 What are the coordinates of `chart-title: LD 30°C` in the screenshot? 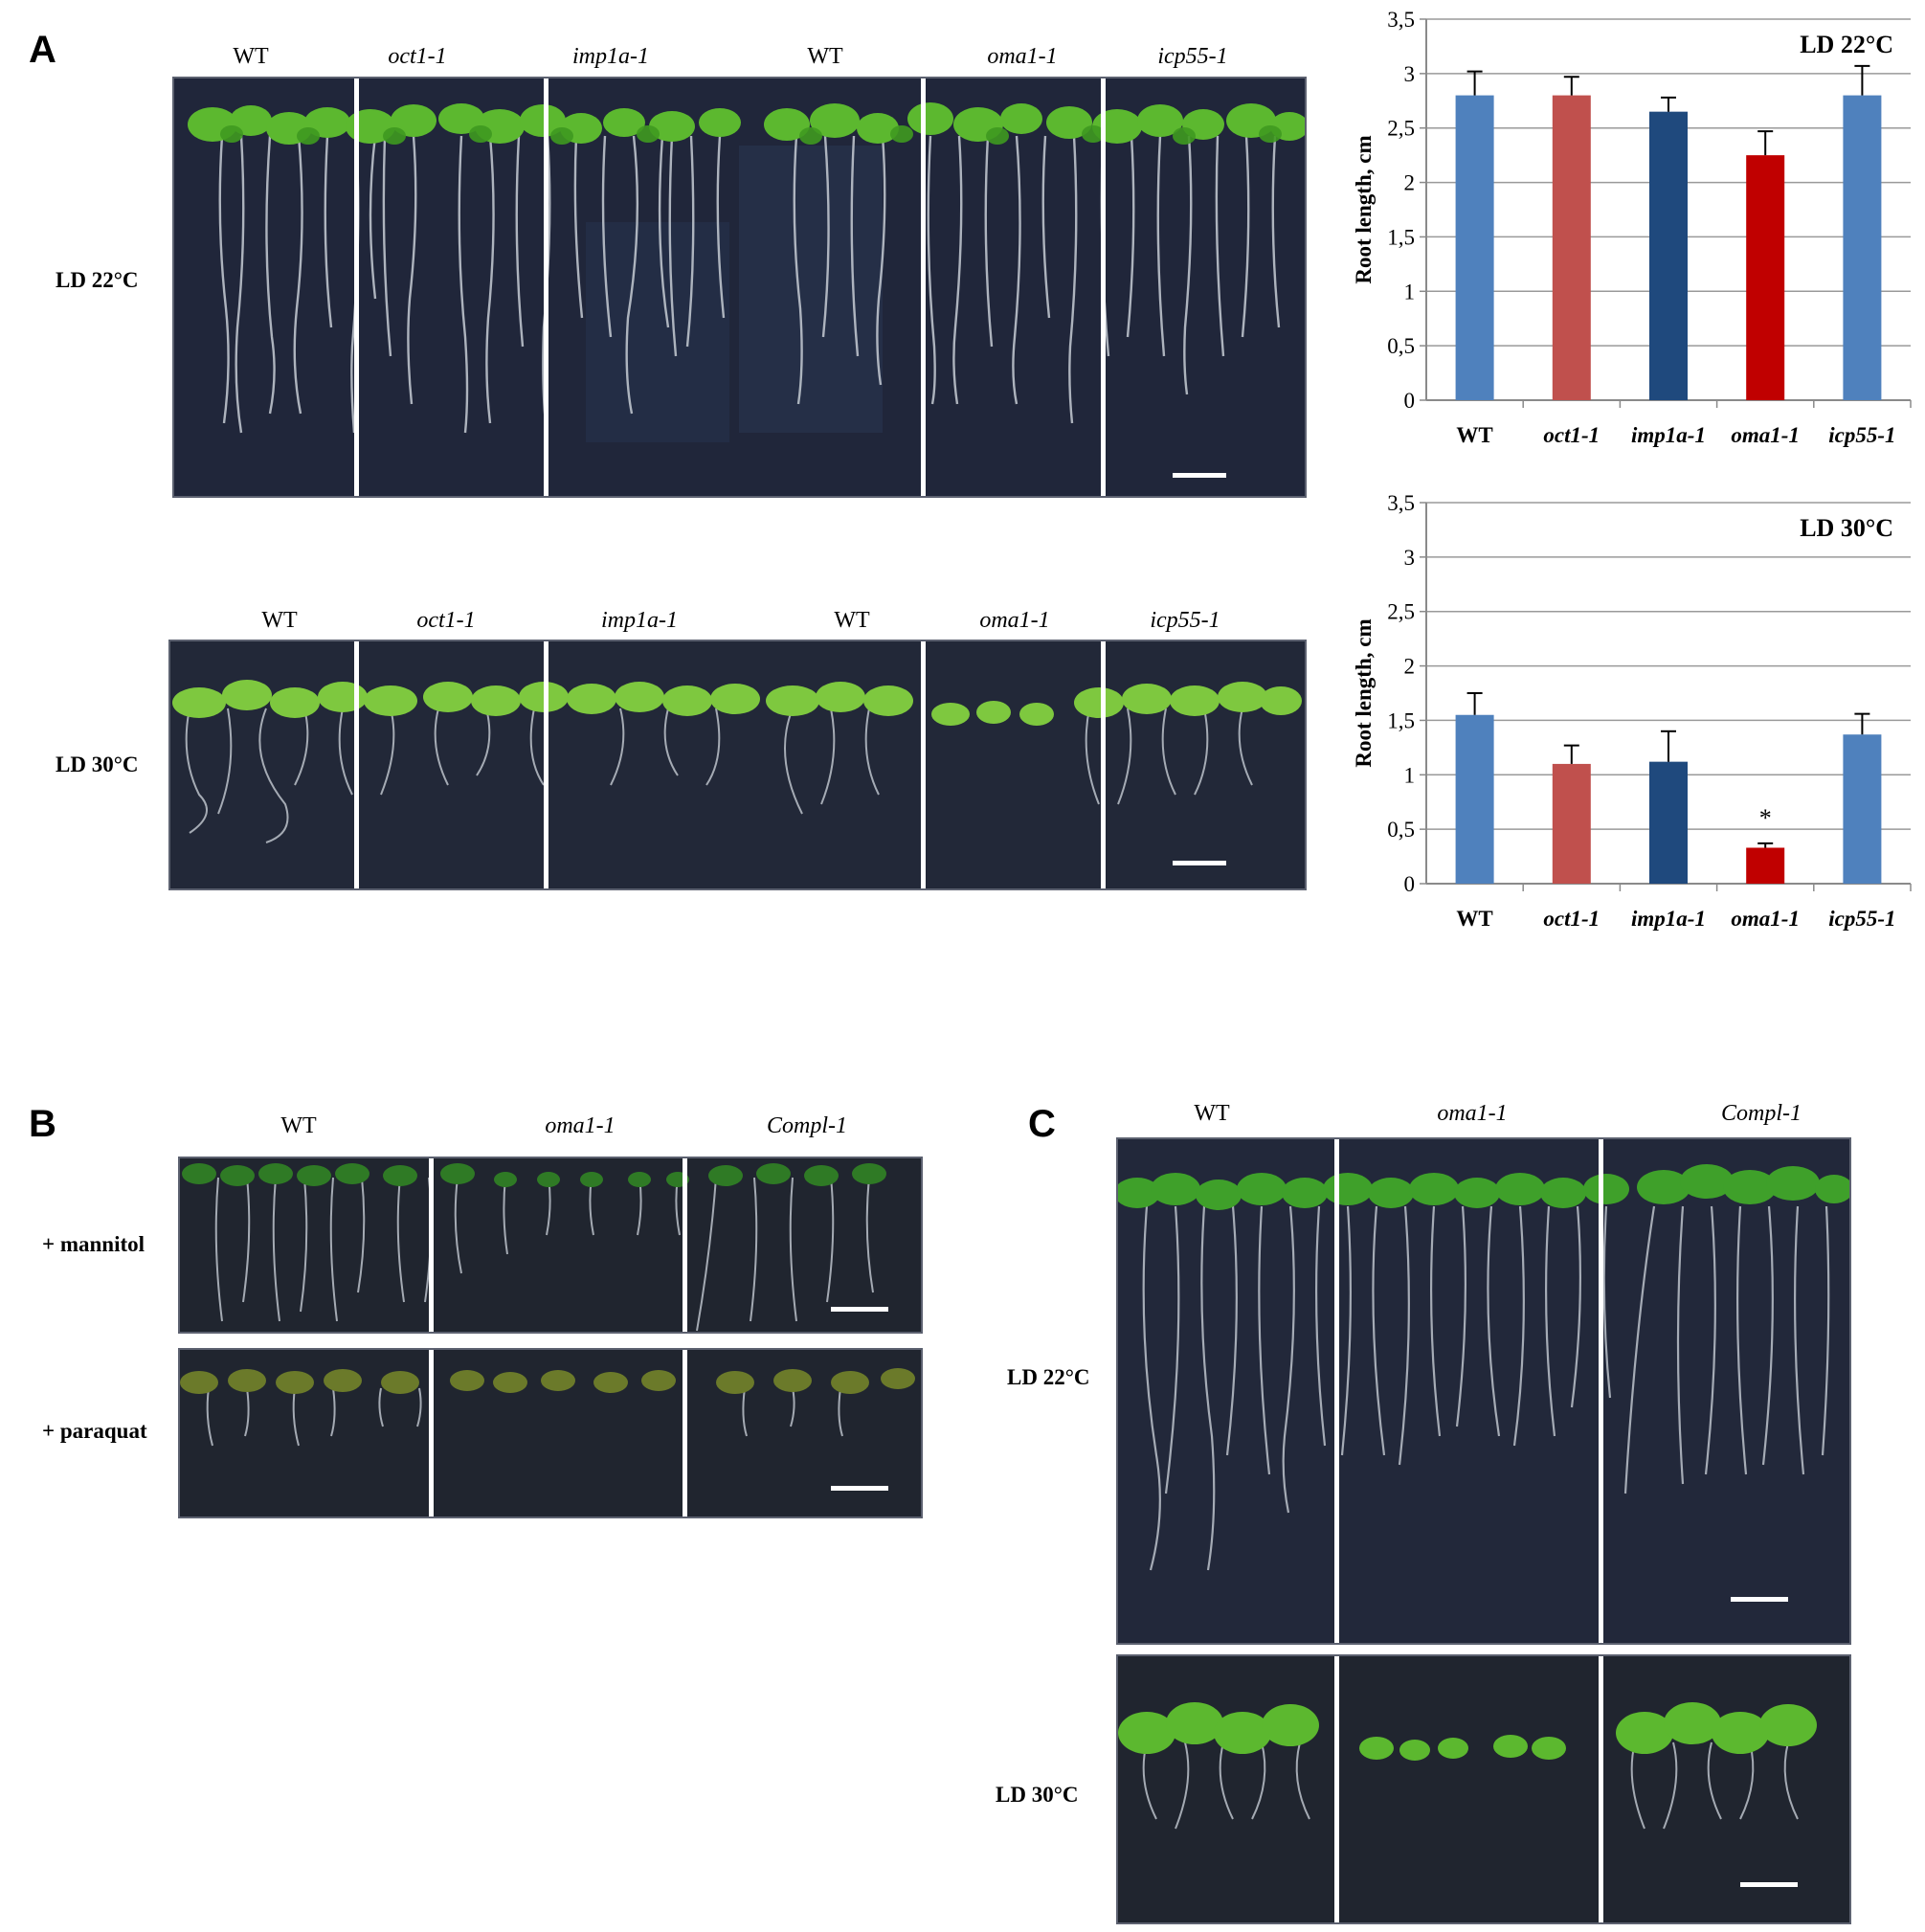 It's located at (1846, 528).